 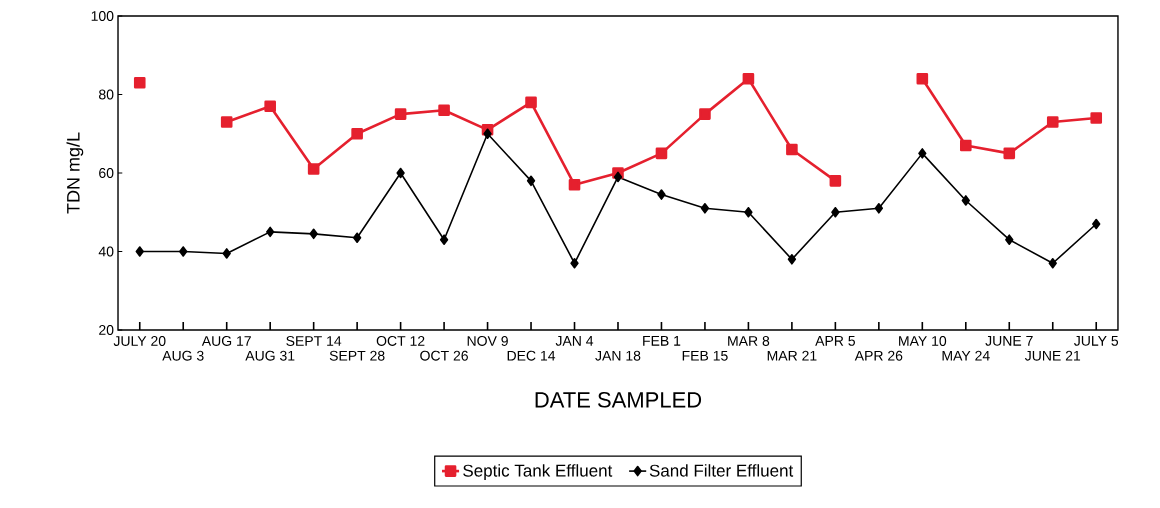 I want to click on x-tick-label: JUNE 21, so click(x=1052, y=355).